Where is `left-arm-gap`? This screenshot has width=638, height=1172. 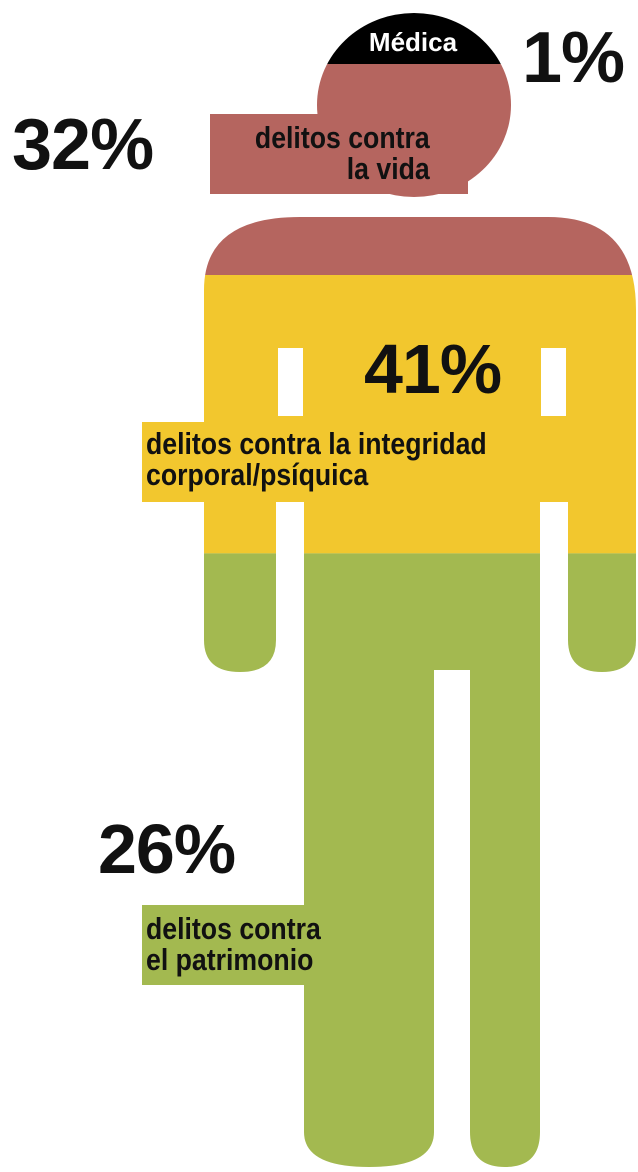 left-arm-gap is located at coordinates (290, 382).